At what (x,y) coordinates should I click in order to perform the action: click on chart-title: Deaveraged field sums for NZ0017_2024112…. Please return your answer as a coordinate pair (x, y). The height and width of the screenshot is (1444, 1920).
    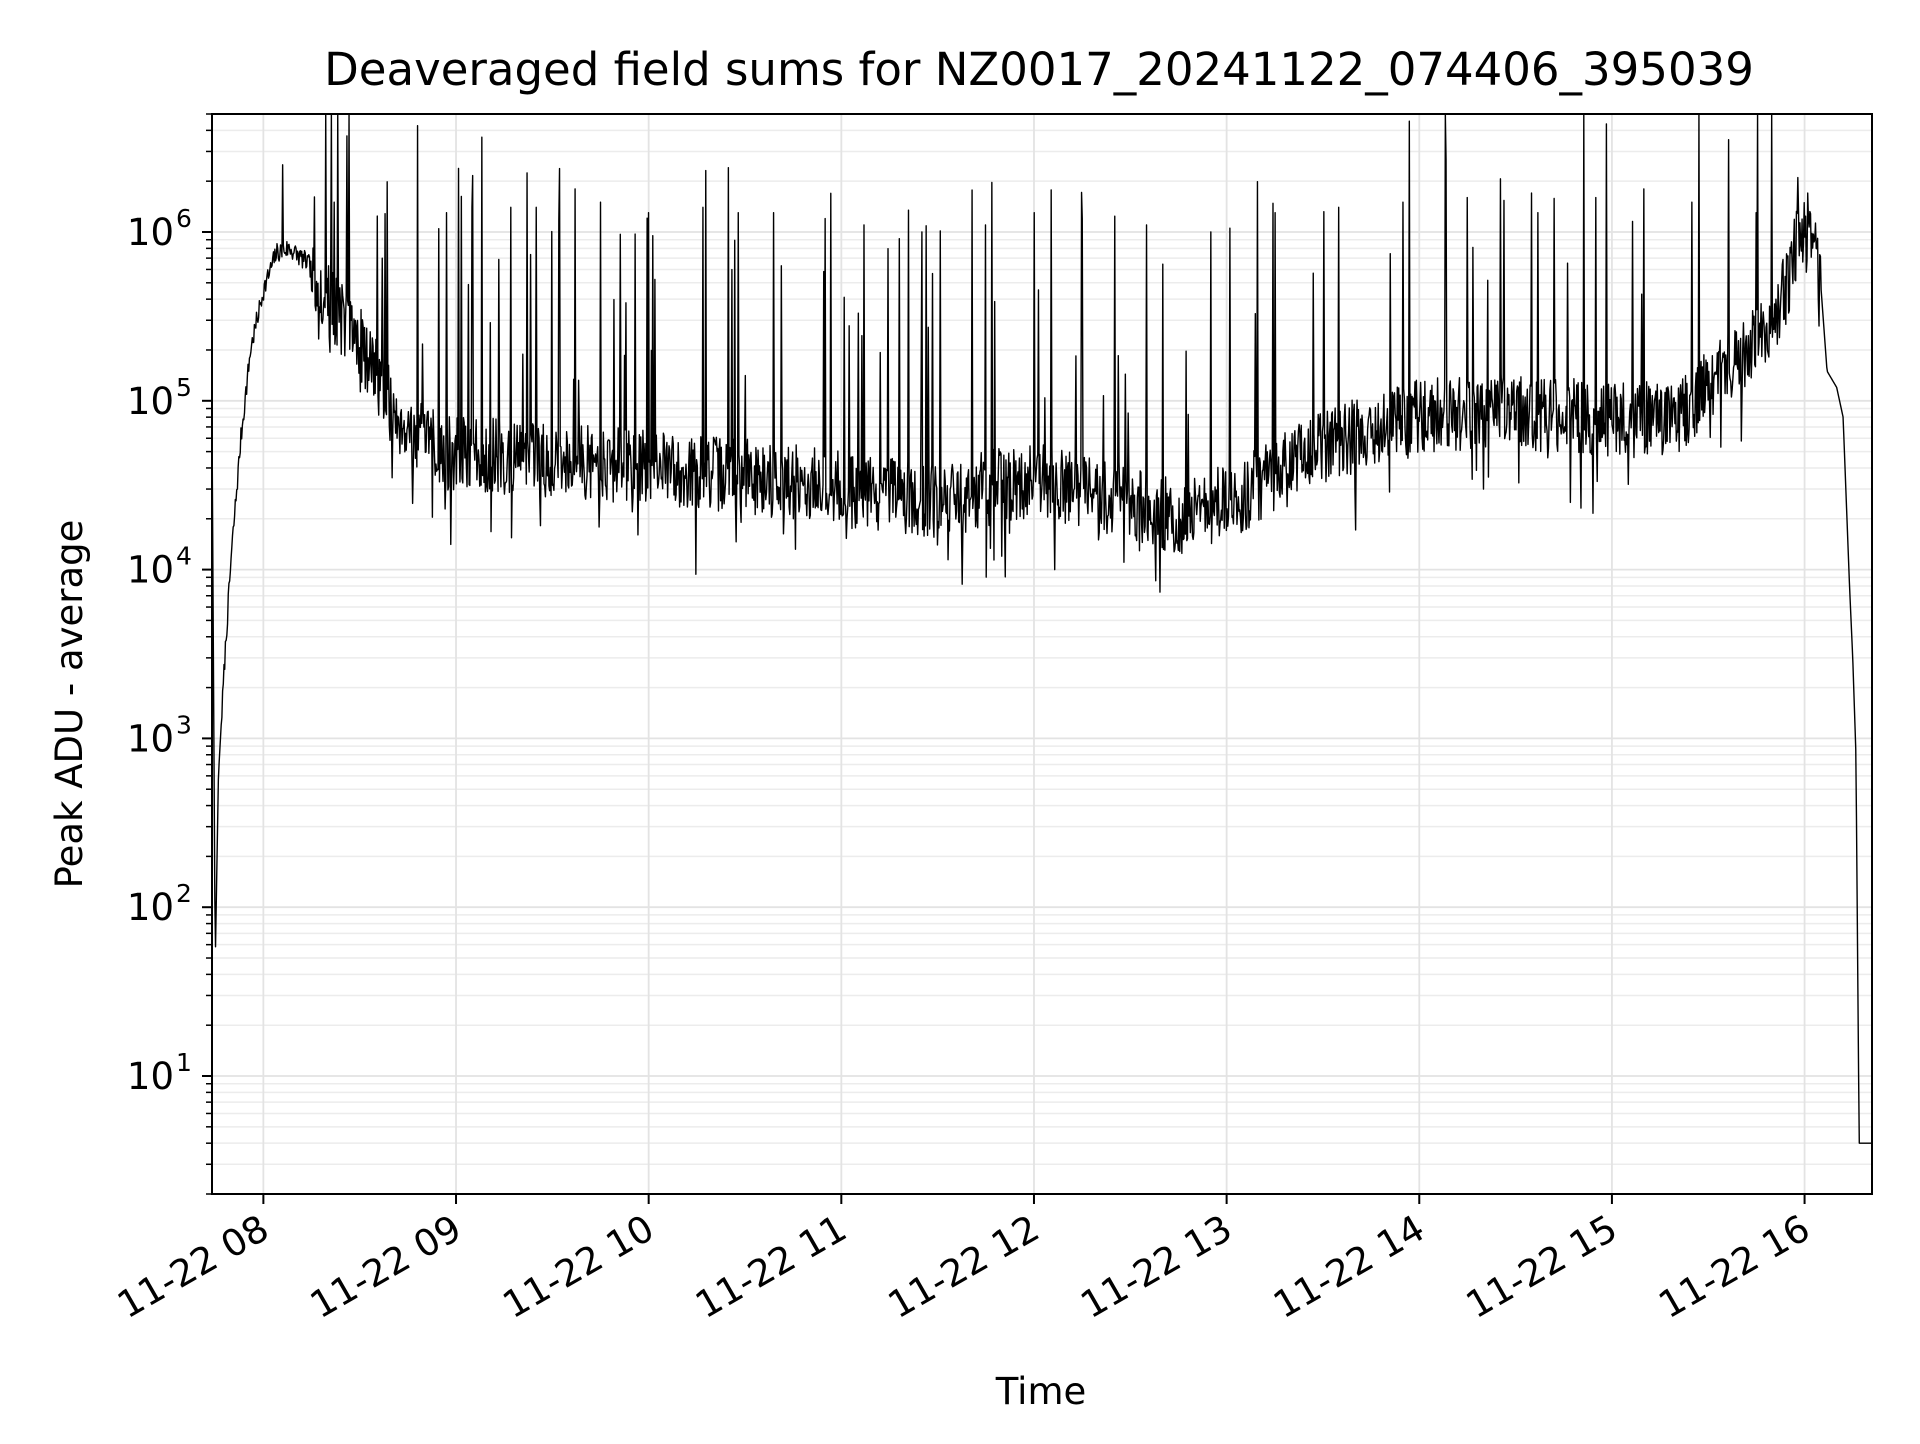
    Looking at the image, I should click on (1039, 69).